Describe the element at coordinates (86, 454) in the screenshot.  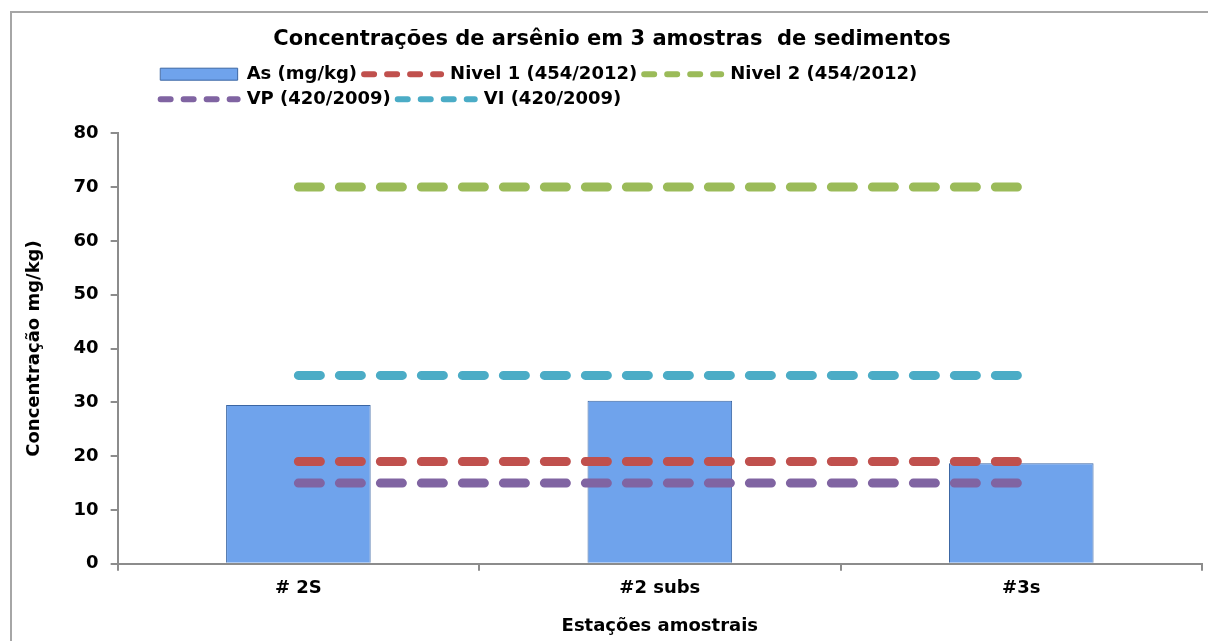
I see `y-tick-label: 20` at that location.